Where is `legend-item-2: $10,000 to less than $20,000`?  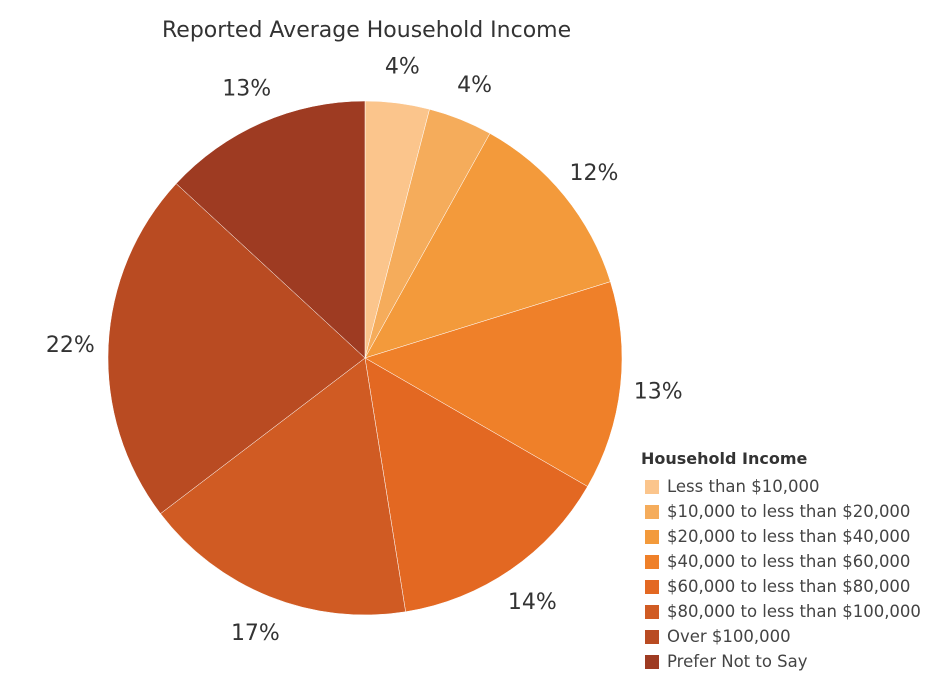
legend-item-2: $10,000 to less than $20,000 is located at coordinates (781, 511).